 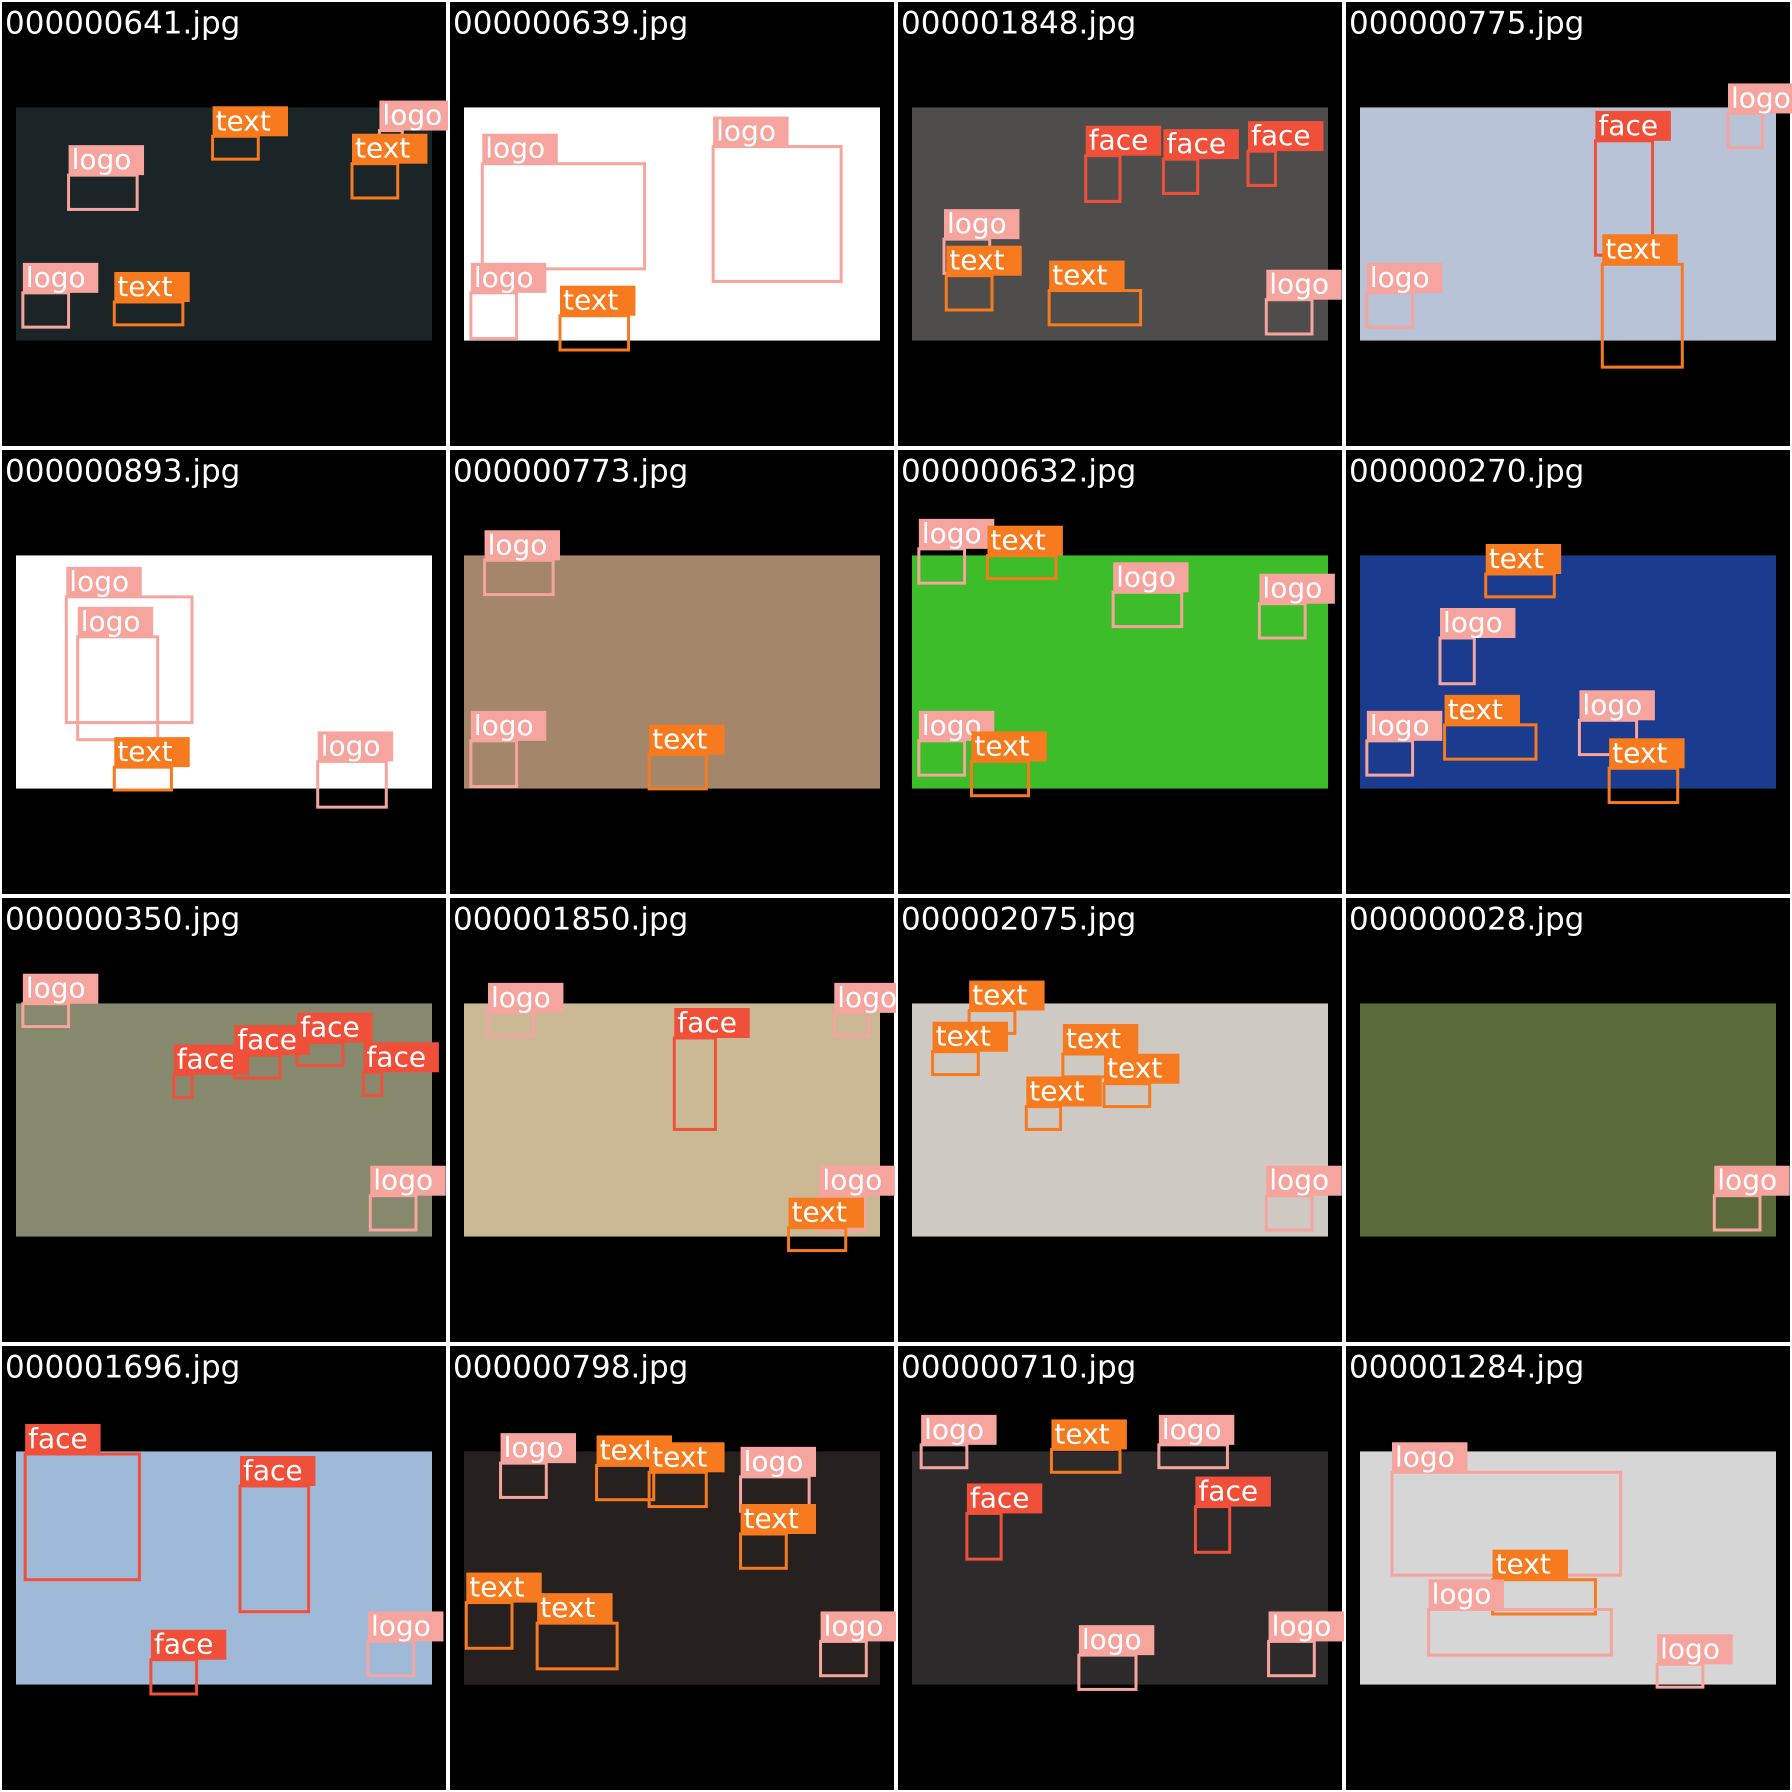 What do you see at coordinates (1466, 24) in the screenshot?
I see `file-name: 000000775.jpg` at bounding box center [1466, 24].